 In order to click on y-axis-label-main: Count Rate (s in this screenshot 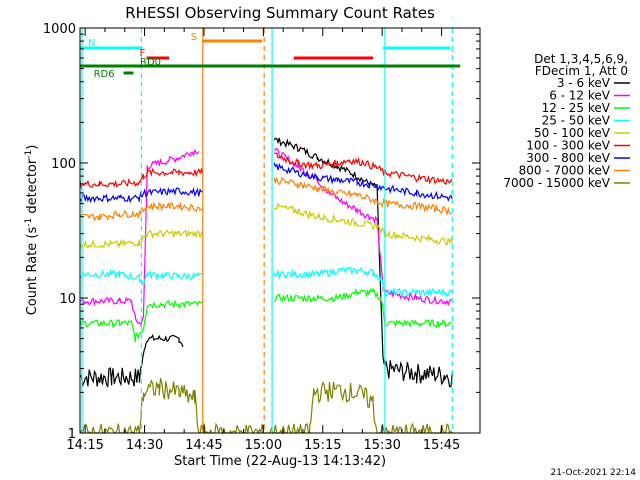, I will do `click(32, 271)`.